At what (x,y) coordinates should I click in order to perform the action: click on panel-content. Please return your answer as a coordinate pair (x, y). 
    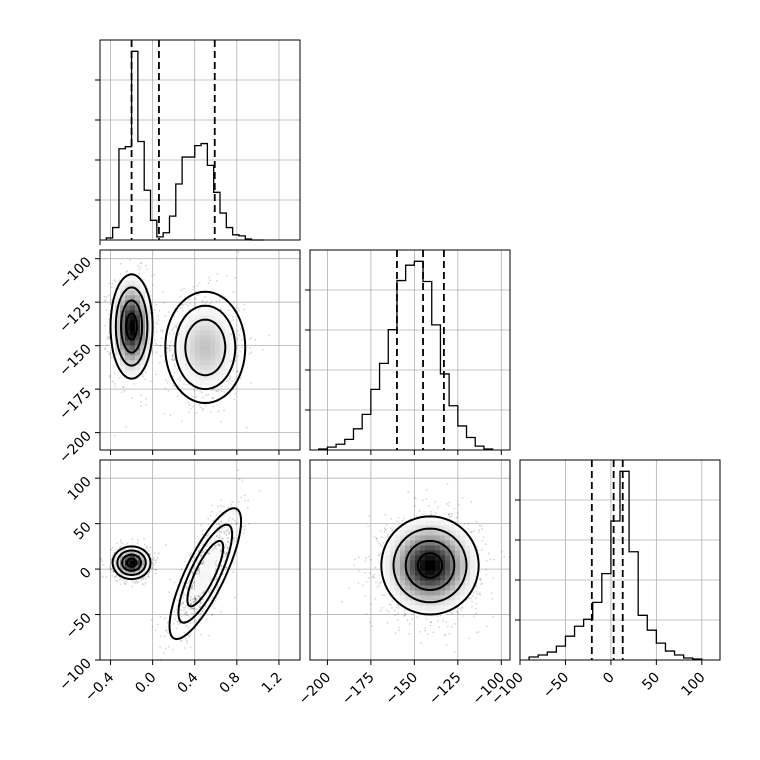
    Looking at the image, I should click on (200, 560).